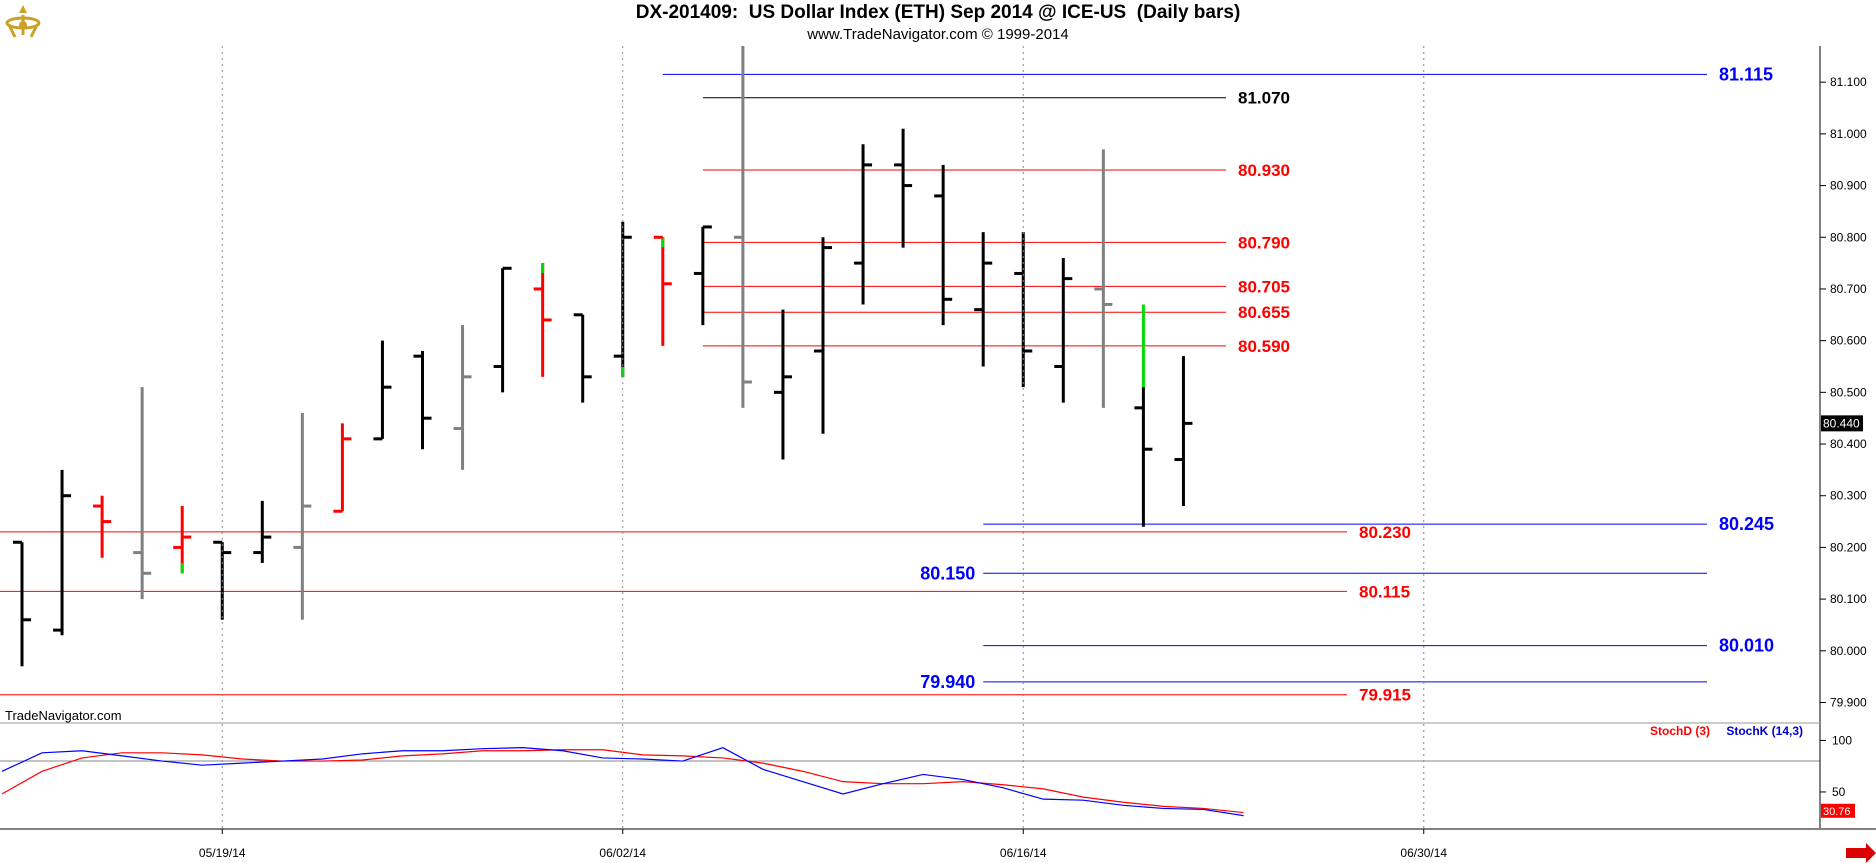 This screenshot has width=1876, height=863. What do you see at coordinates (1848, 496) in the screenshot?
I see `y-tick-label: 80.300` at bounding box center [1848, 496].